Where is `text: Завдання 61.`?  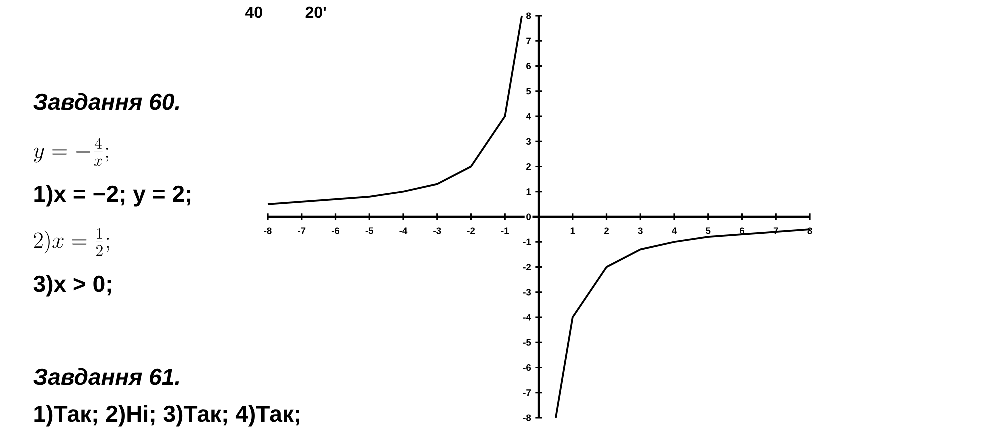
text: Завдання 61. is located at coordinates (107, 377).